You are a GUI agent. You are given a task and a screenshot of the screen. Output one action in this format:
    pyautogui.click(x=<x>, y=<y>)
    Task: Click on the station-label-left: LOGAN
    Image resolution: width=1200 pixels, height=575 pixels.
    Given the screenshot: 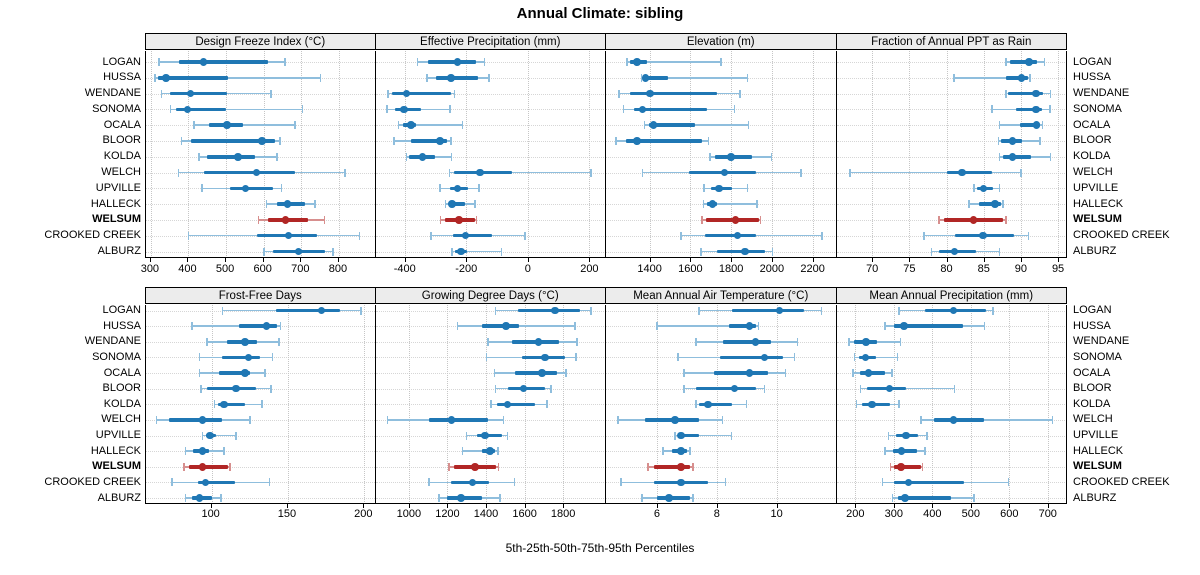 What is the action you would take?
    pyautogui.click(x=121, y=310)
    